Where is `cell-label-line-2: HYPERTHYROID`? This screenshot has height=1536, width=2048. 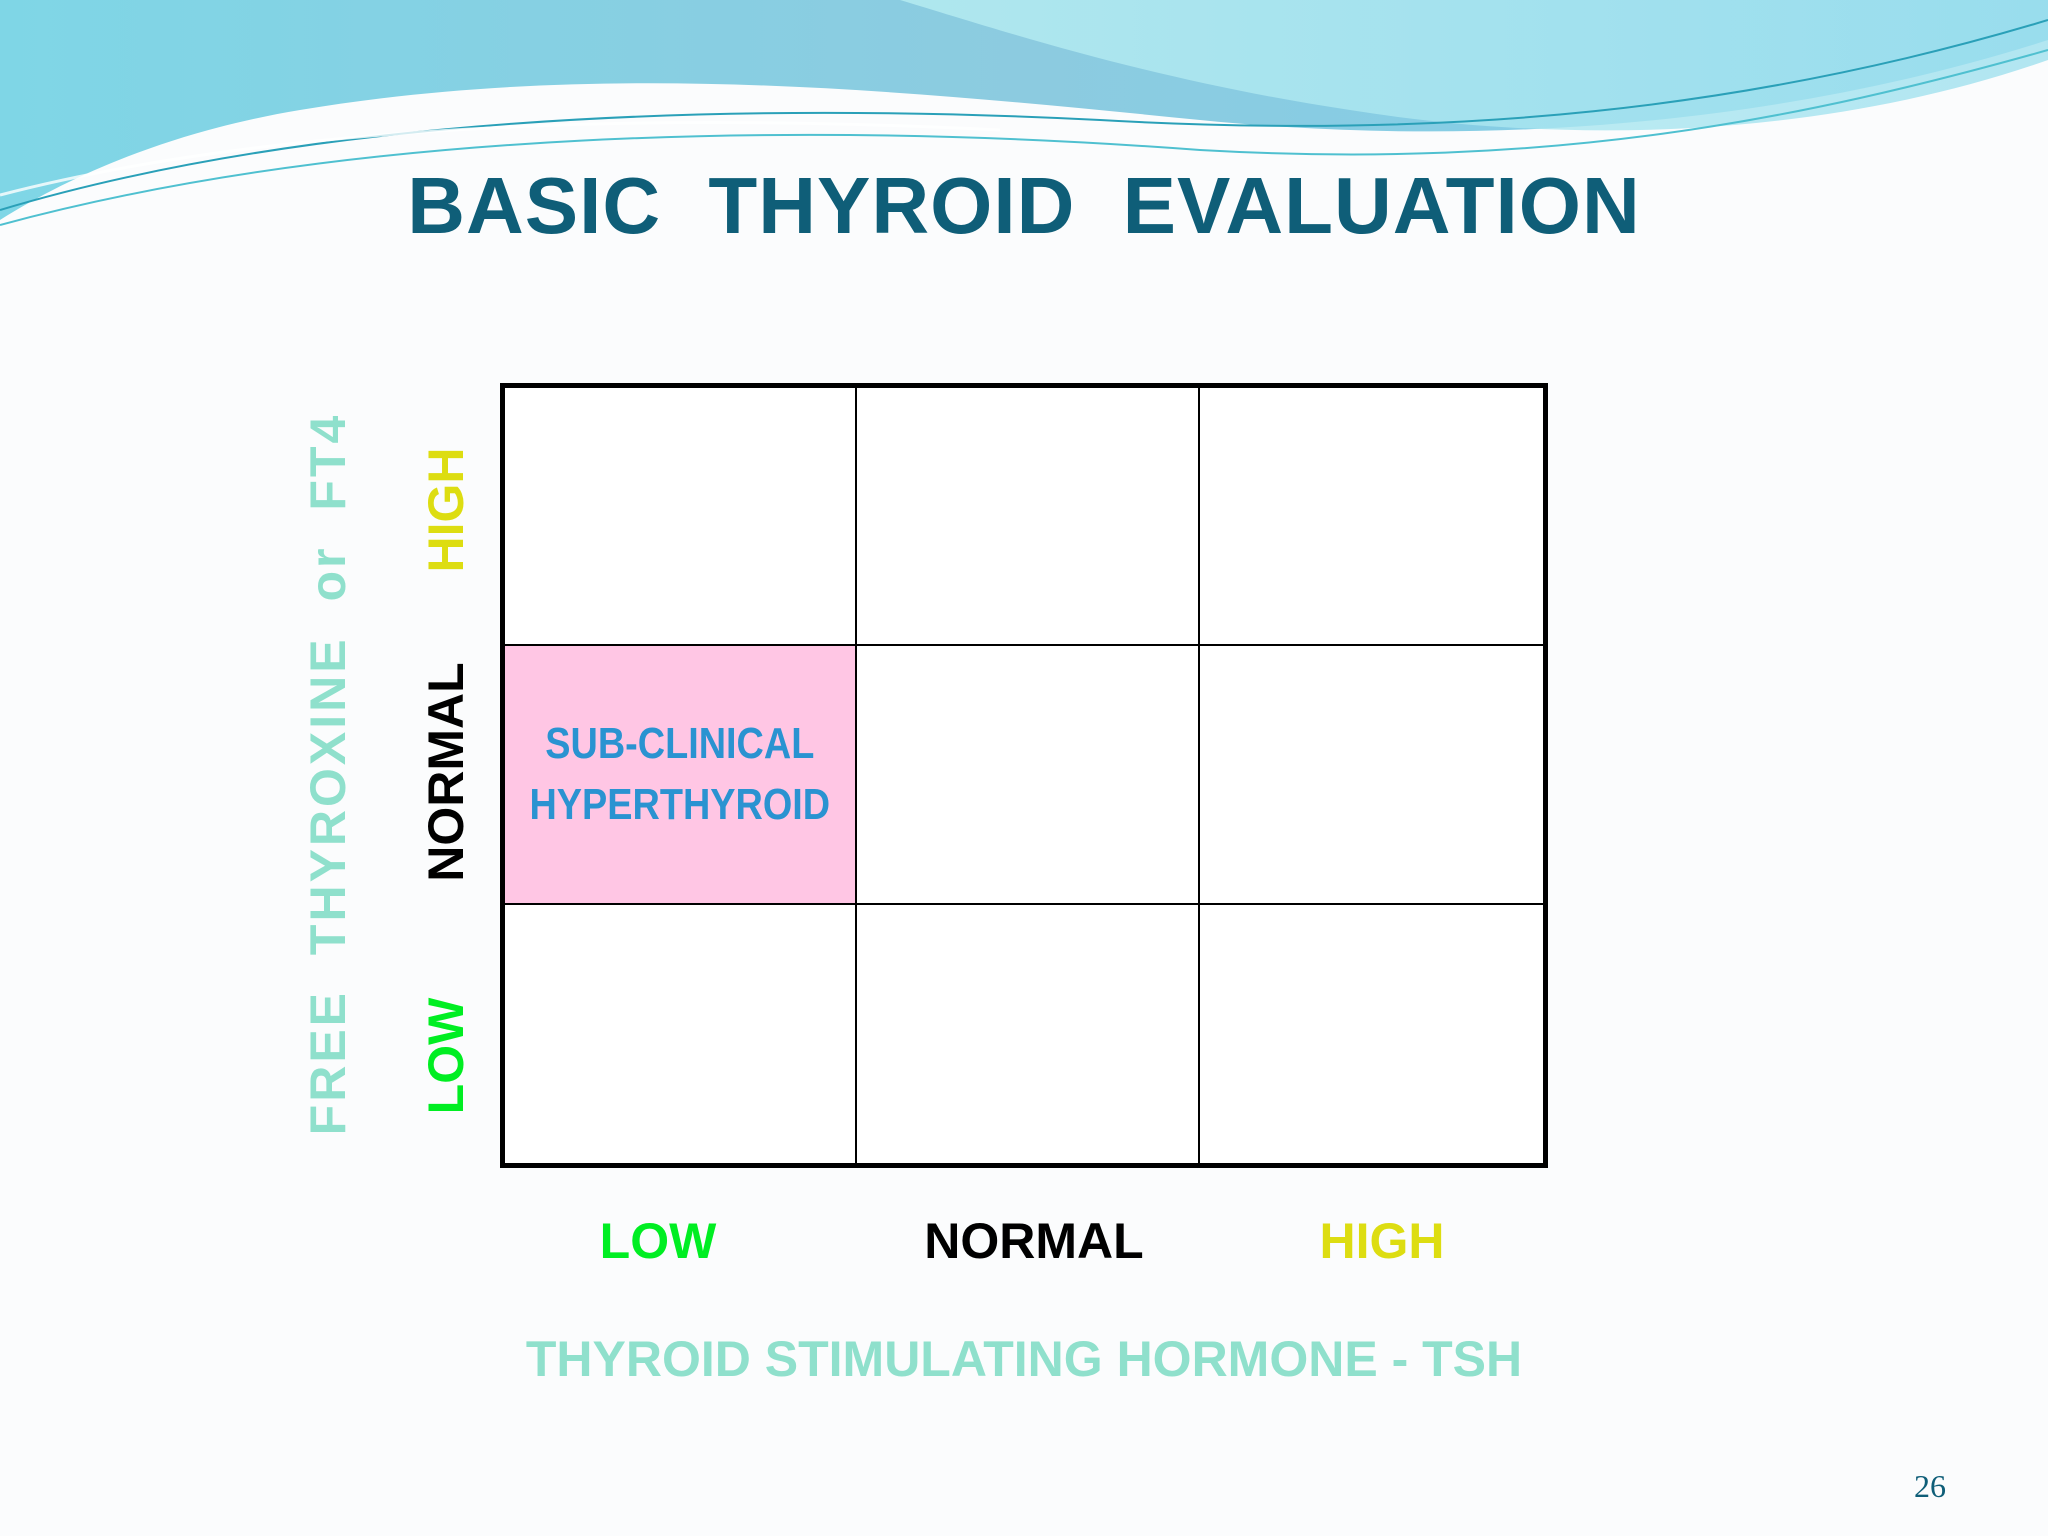
cell-label-line-2: HYPERTHYROID is located at coordinates (680, 805).